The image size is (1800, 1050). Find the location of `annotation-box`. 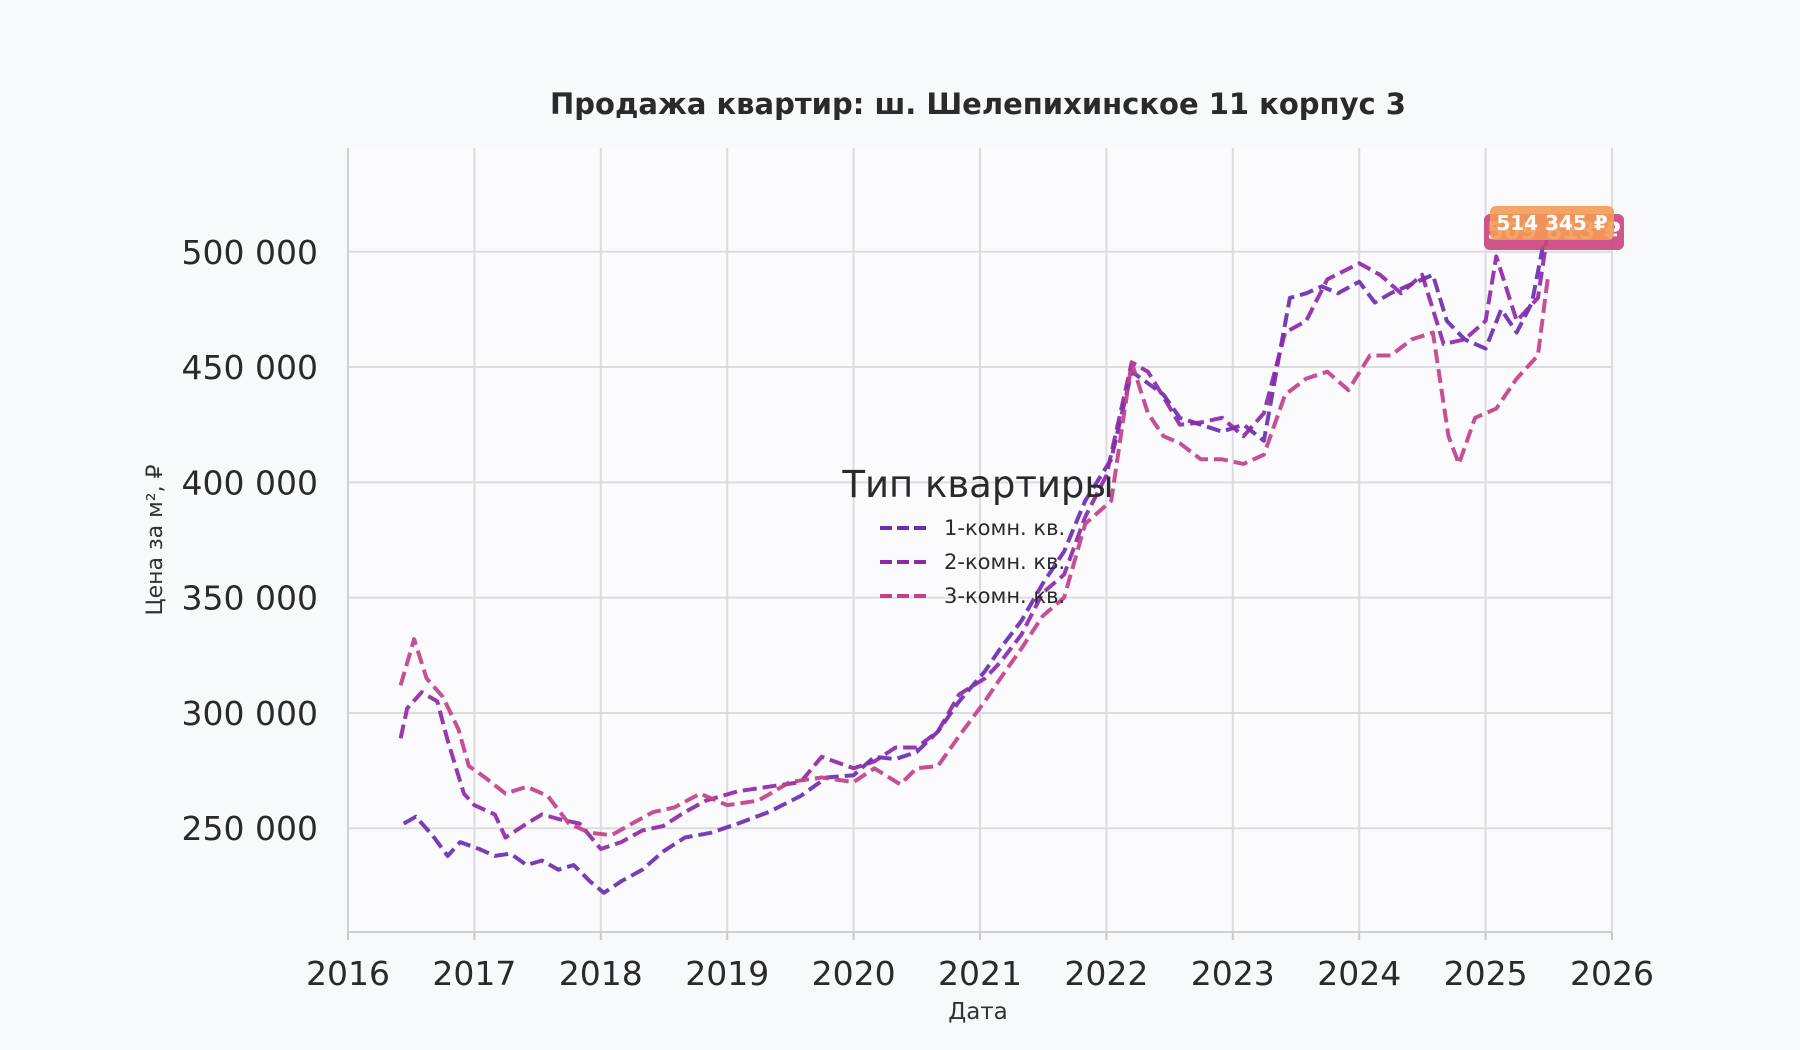

annotation-box is located at coordinates (1552, 223).